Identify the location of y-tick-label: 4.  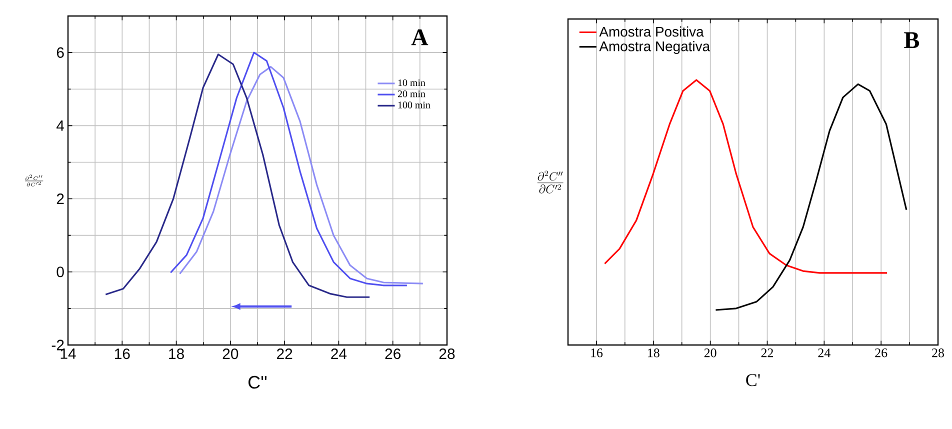
(60, 125).